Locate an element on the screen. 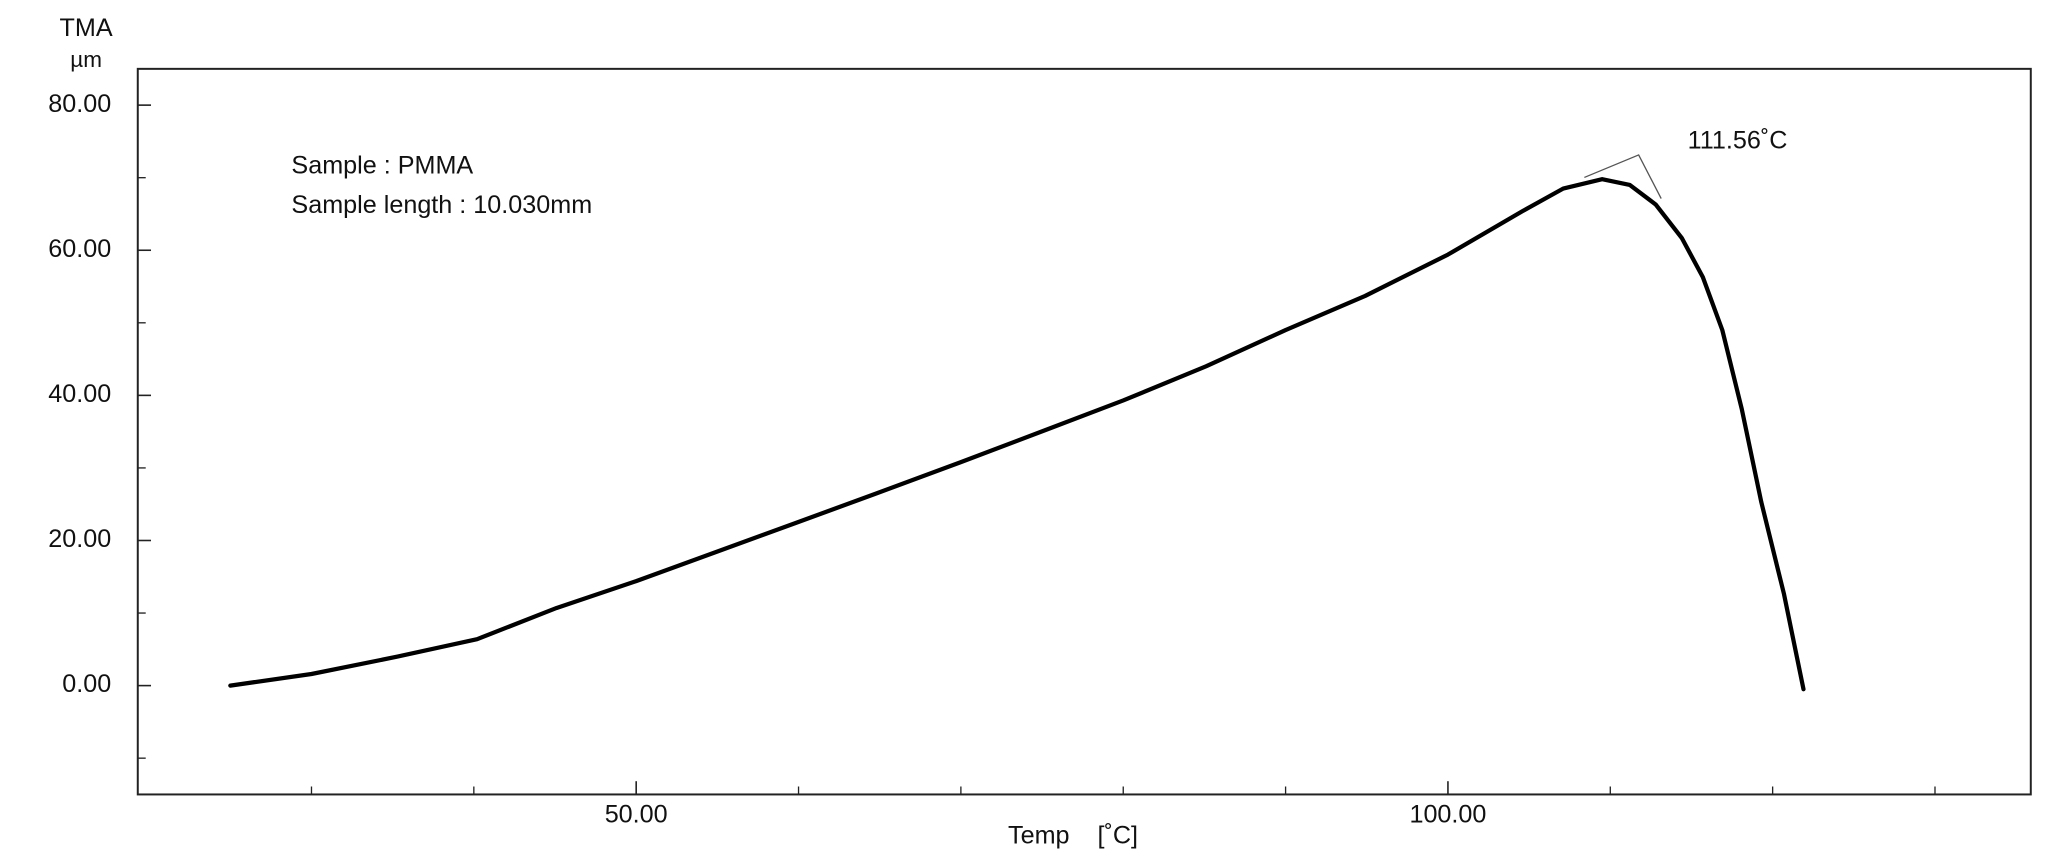  x-axis-title: Temp [˚C] is located at coordinates (1073, 835).